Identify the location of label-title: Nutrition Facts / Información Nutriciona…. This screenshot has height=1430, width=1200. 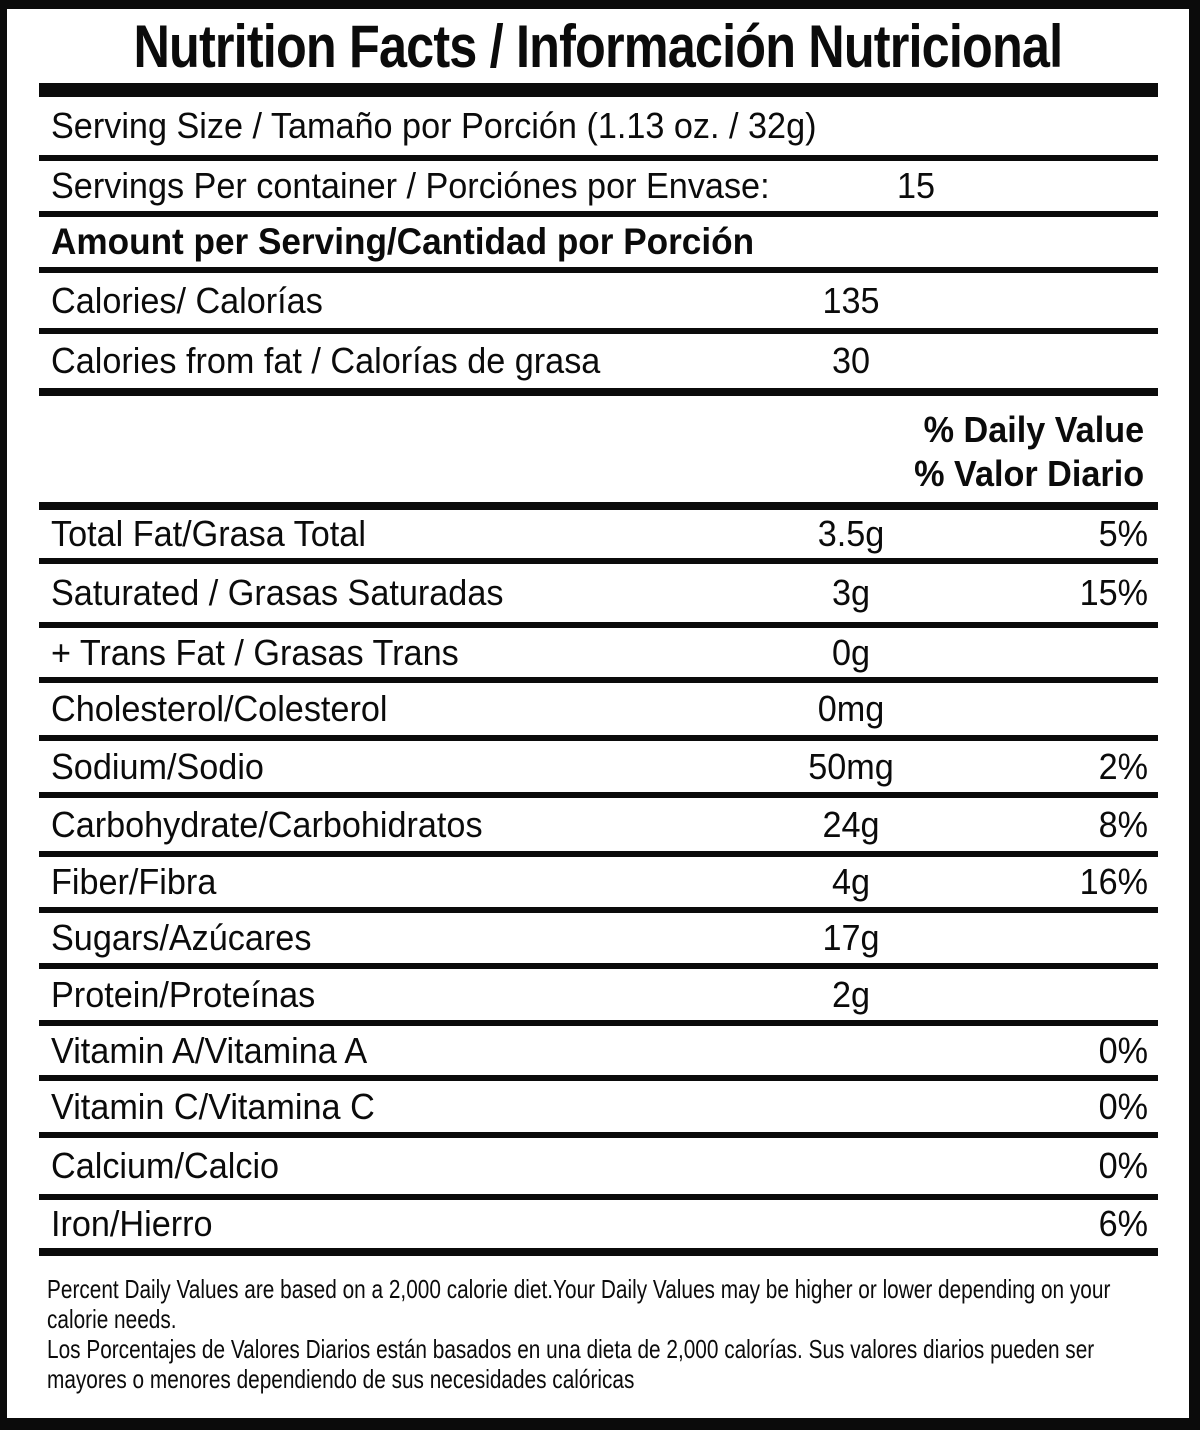
(598, 46).